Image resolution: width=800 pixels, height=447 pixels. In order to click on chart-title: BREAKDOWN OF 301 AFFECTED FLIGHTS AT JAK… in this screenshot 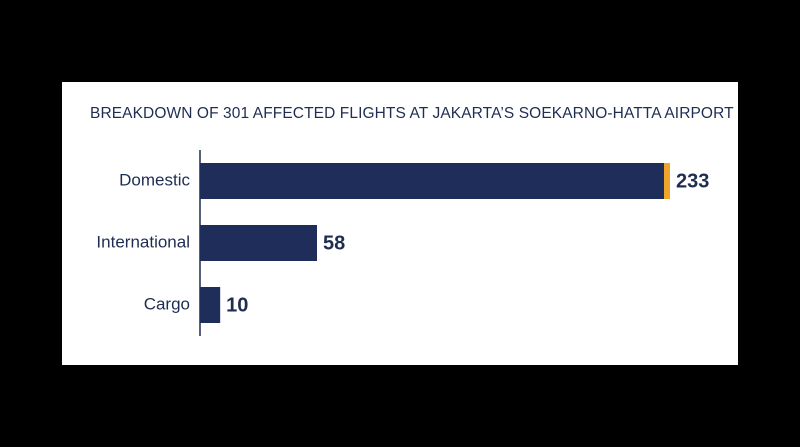, I will do `click(412, 113)`.